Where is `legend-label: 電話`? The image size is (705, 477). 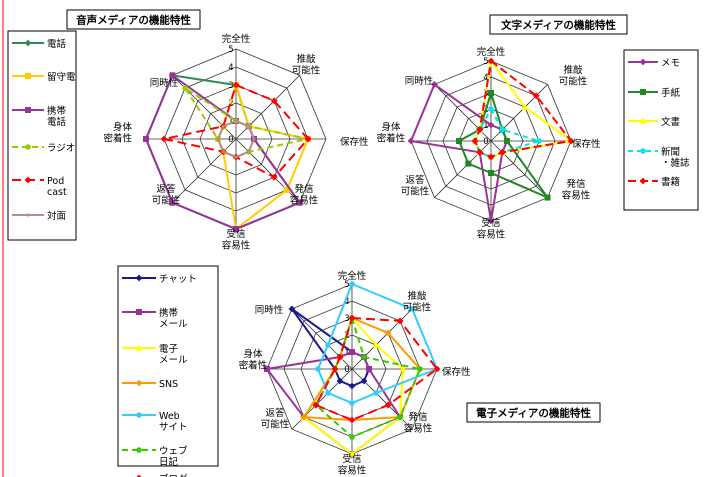 legend-label: 電話 is located at coordinates (57, 44).